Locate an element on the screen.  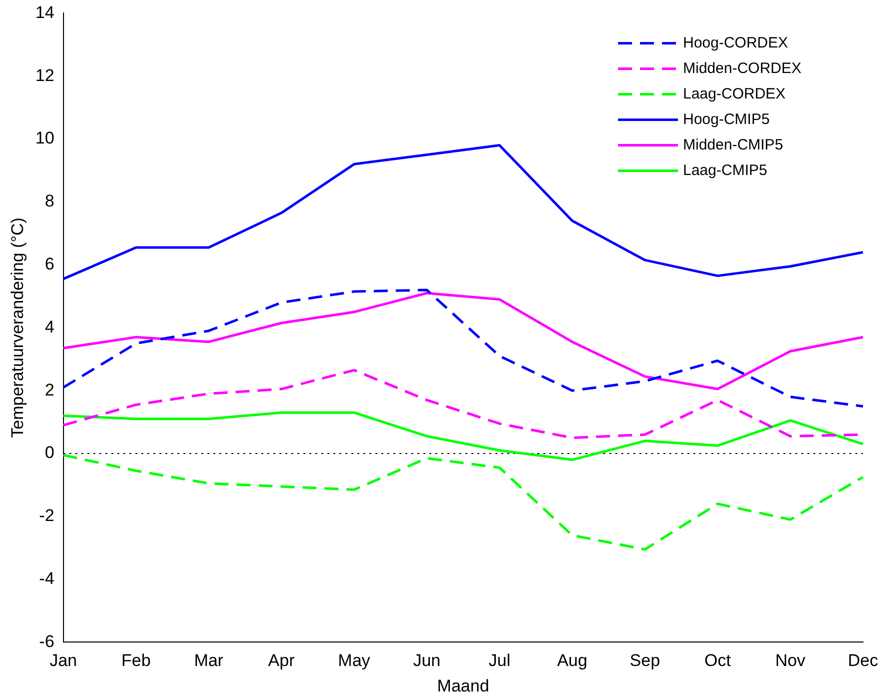
y-tick-label: 0 is located at coordinates (49, 452).